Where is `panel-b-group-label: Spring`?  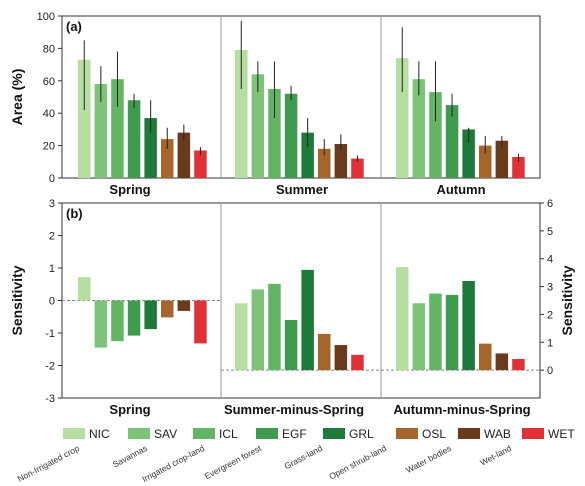 panel-b-group-label: Spring is located at coordinates (129, 409).